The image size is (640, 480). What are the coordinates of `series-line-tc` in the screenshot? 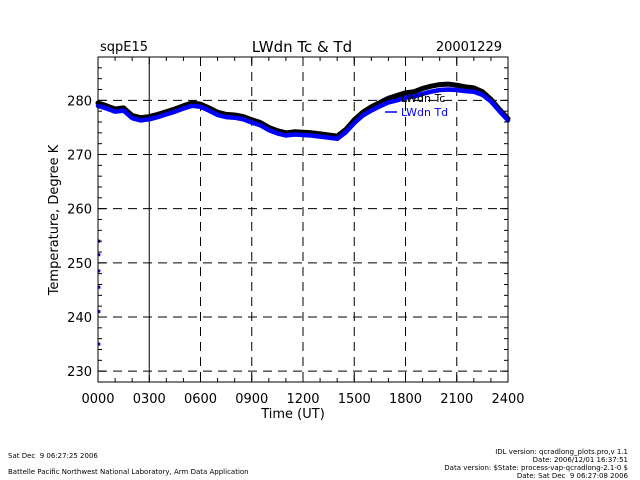 It's located at (303, 110).